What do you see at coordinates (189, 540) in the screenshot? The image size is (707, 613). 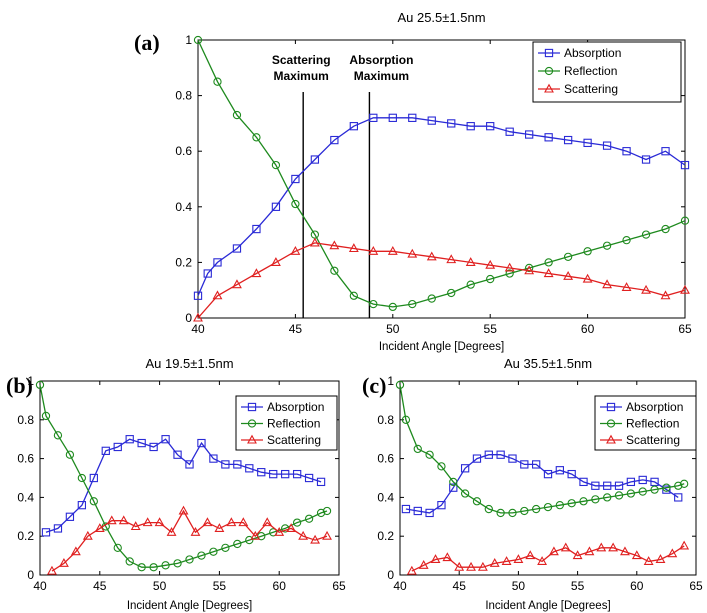 I see `series-scattering` at bounding box center [189, 540].